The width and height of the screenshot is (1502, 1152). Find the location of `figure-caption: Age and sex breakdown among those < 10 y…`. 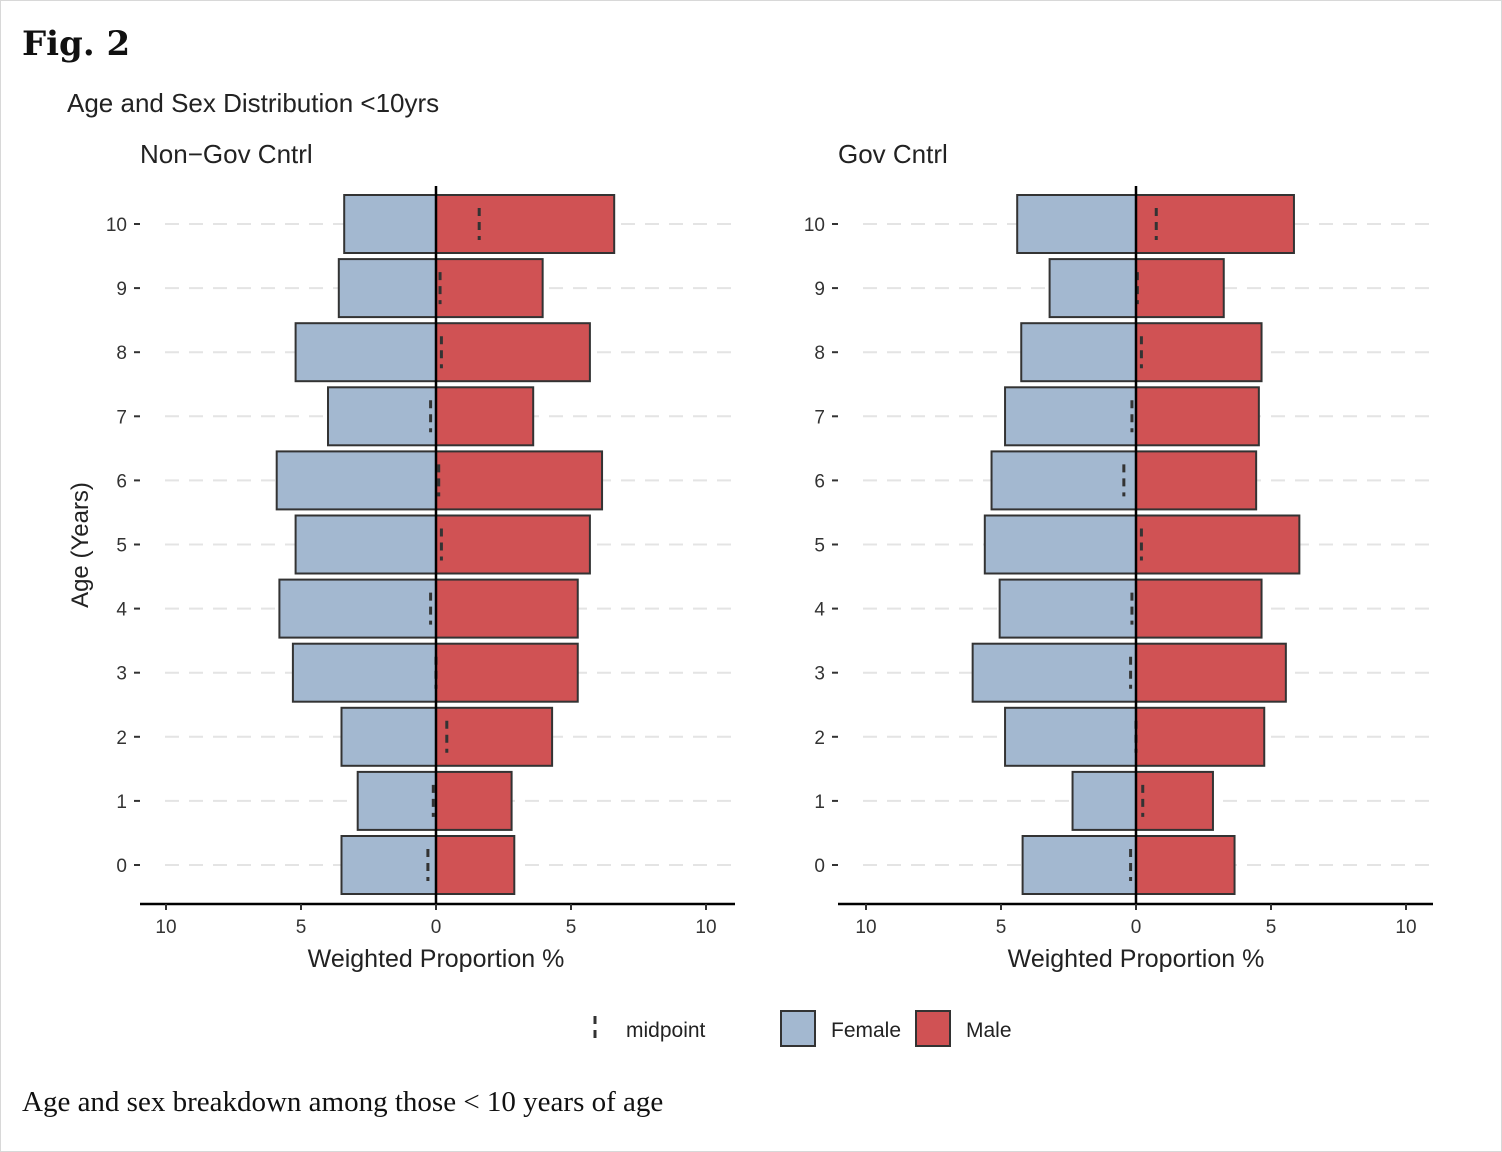

figure-caption: Age and sex breakdown among those < 10 y… is located at coordinates (343, 1102).